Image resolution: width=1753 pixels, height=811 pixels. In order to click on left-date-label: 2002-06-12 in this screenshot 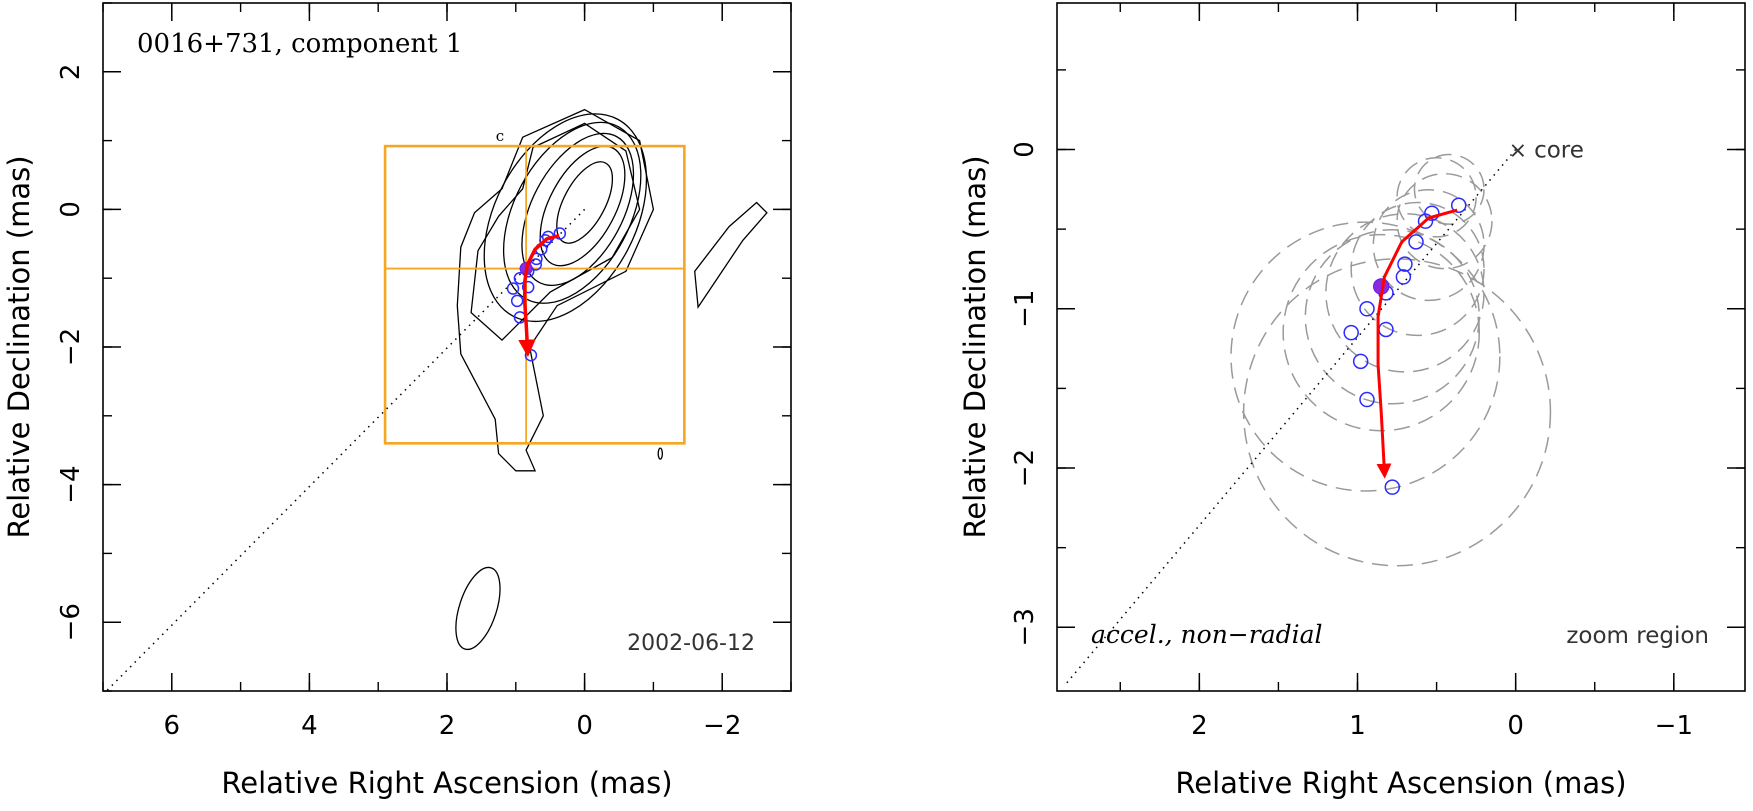, I will do `click(691, 643)`.